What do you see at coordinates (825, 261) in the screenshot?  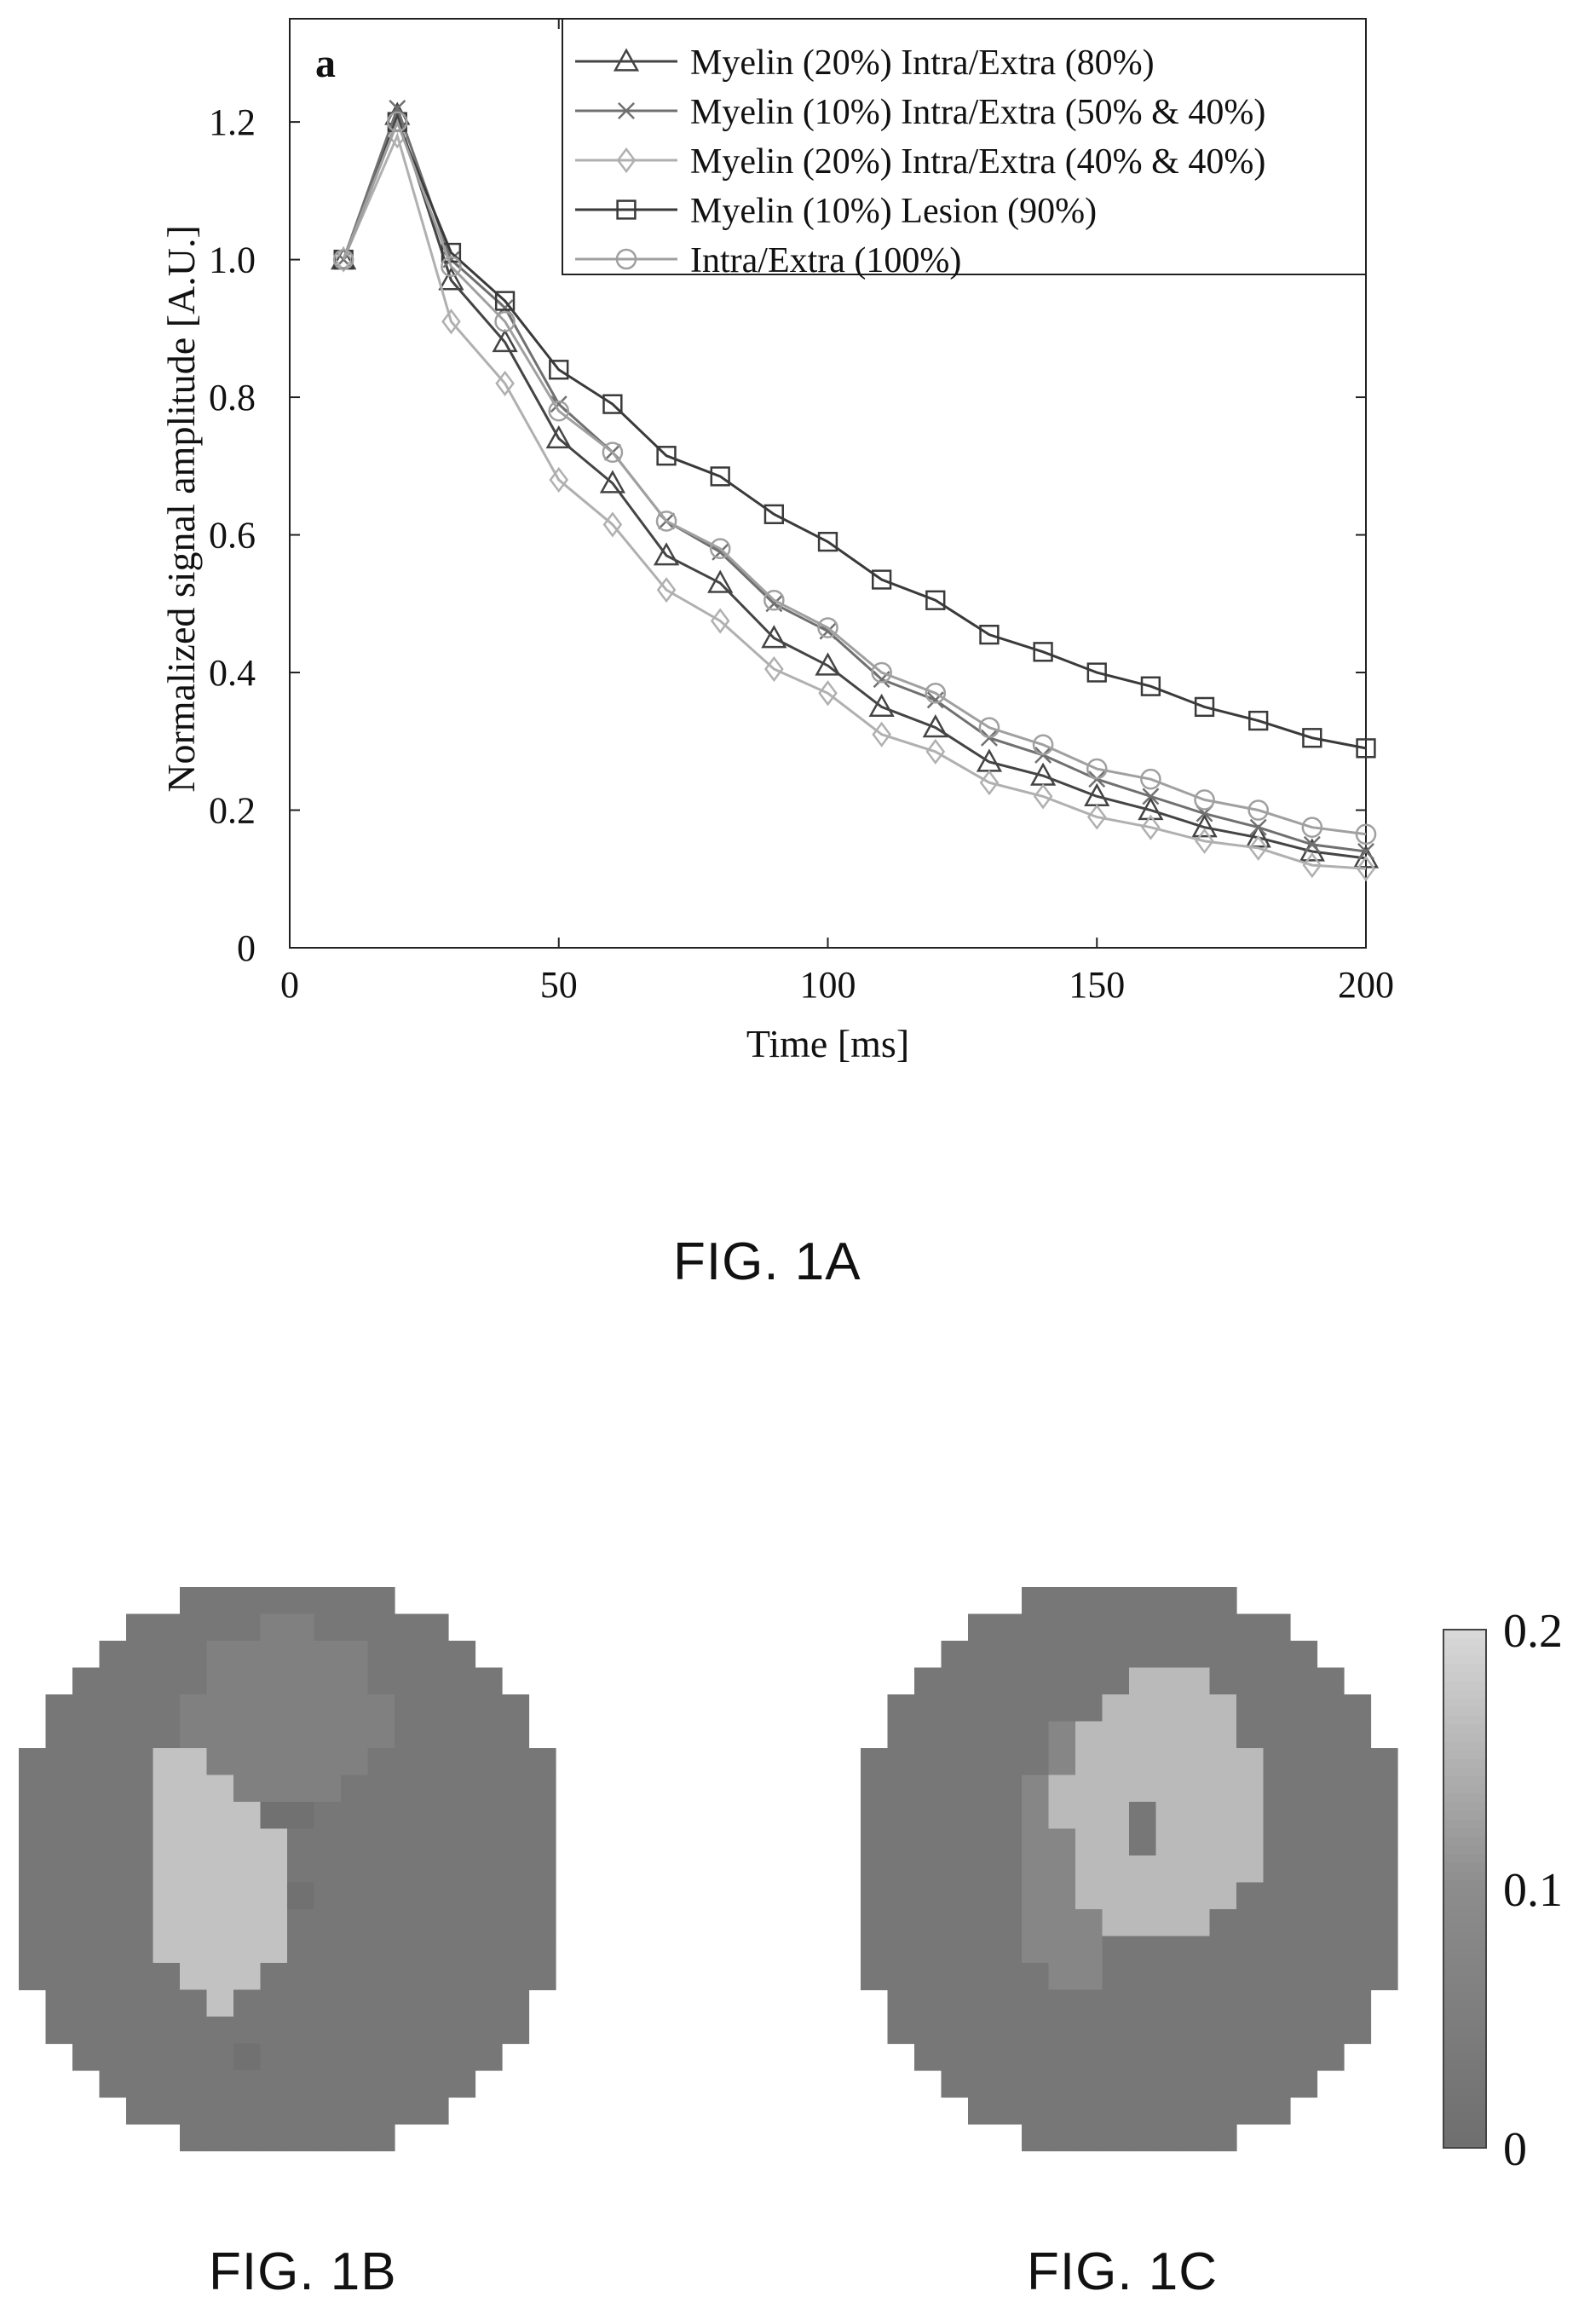 I see `legend-label: Intra/Extra (100%)` at bounding box center [825, 261].